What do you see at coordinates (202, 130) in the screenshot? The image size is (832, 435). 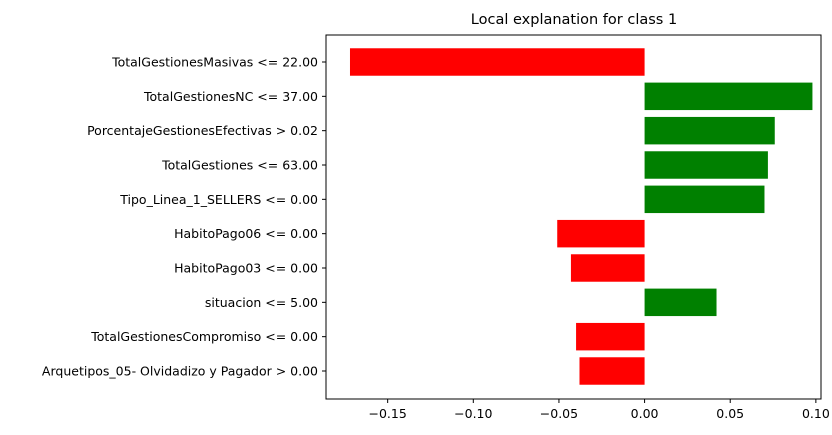 I see `y-tick-label: PorcentajeGestionesEfectivas > 0.02` at bounding box center [202, 130].